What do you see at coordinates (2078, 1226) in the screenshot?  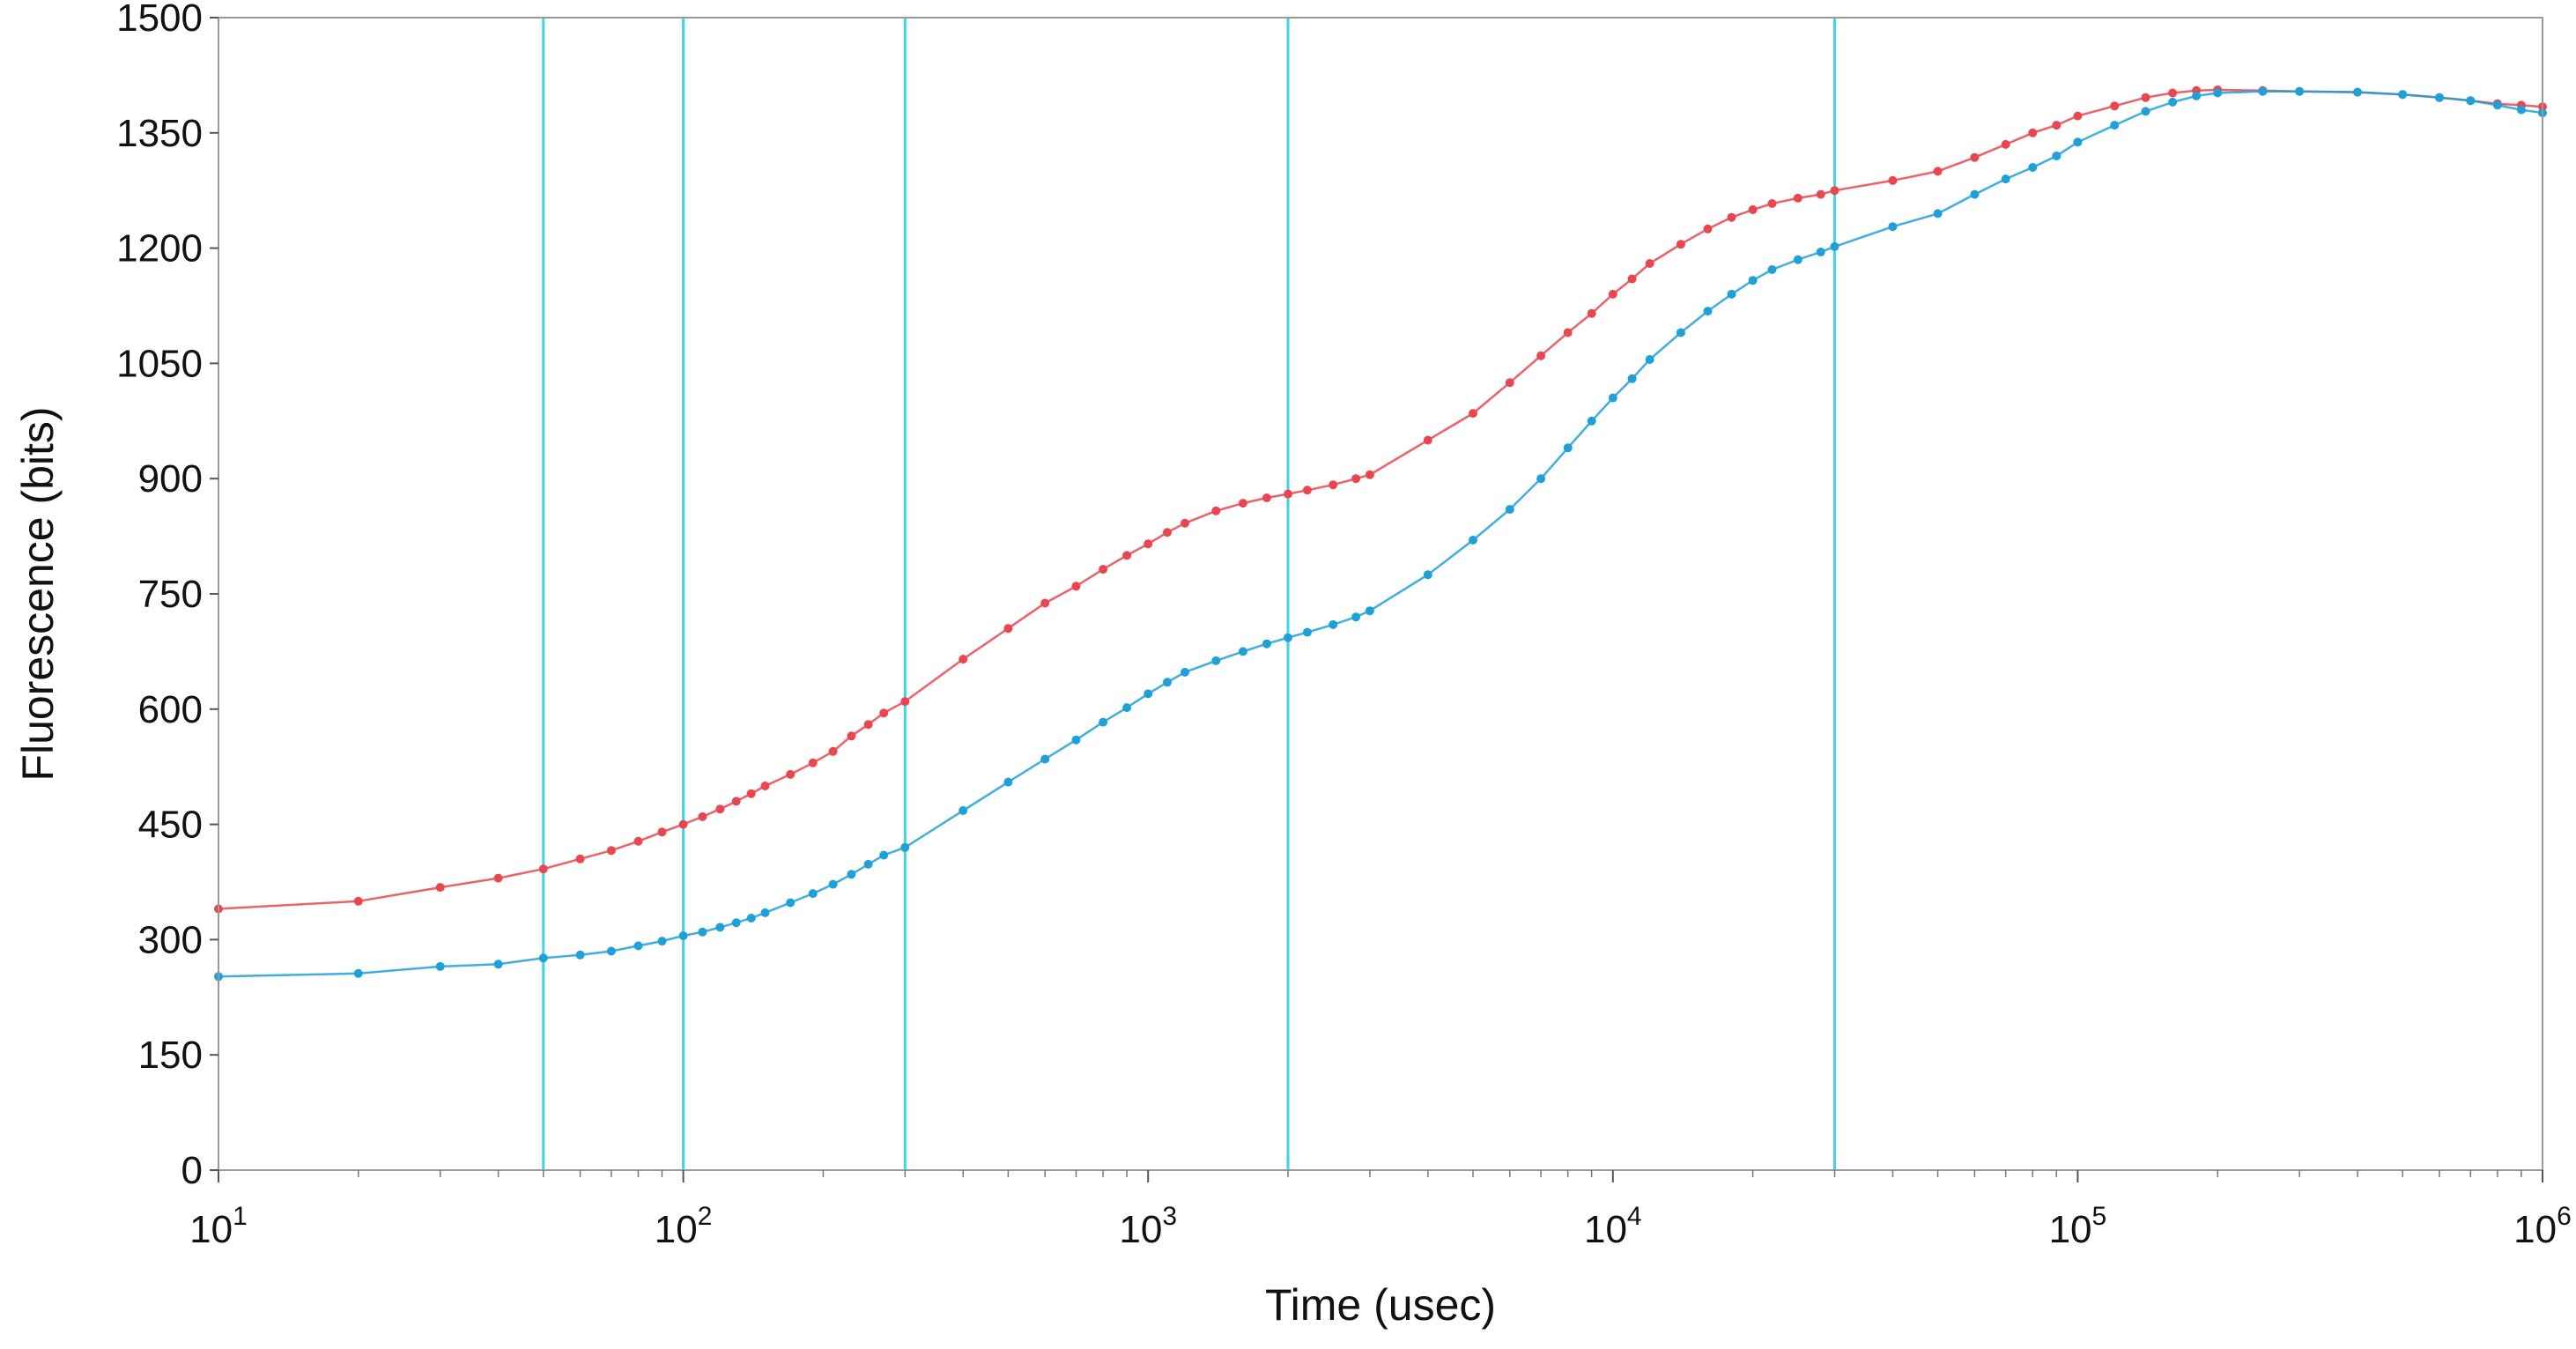 I see `x-tick-label: 10⁵` at bounding box center [2078, 1226].